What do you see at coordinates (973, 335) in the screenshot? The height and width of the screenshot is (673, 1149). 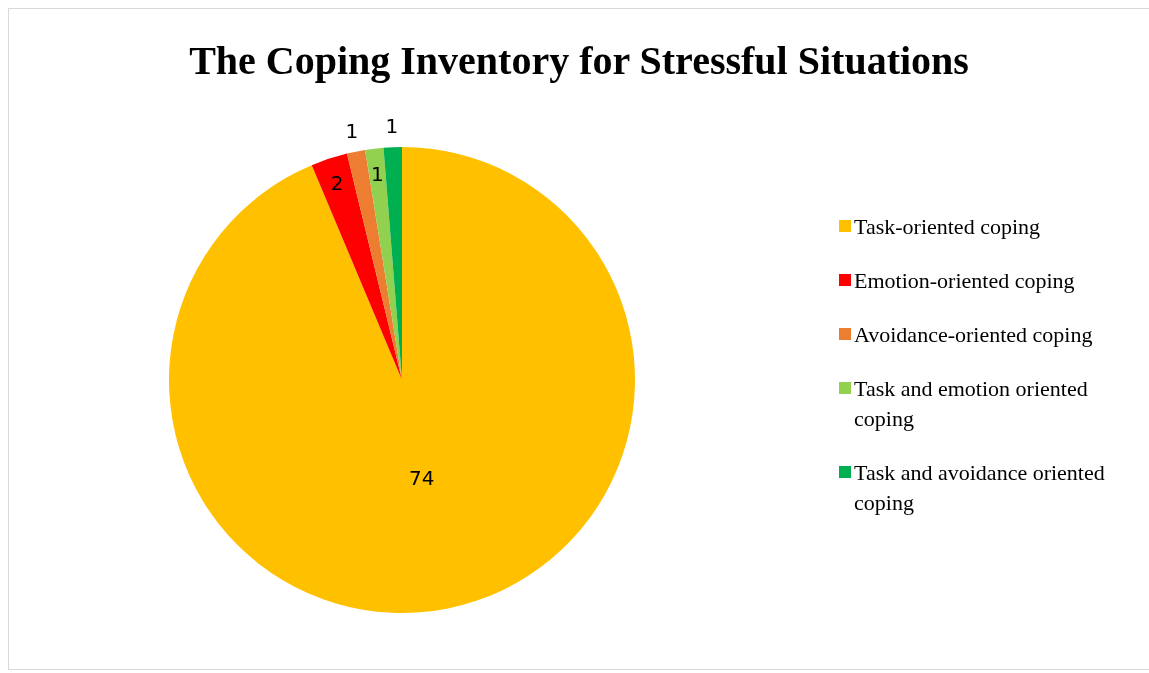 I see `legend-label: Avoidance-oriented coping` at bounding box center [973, 335].